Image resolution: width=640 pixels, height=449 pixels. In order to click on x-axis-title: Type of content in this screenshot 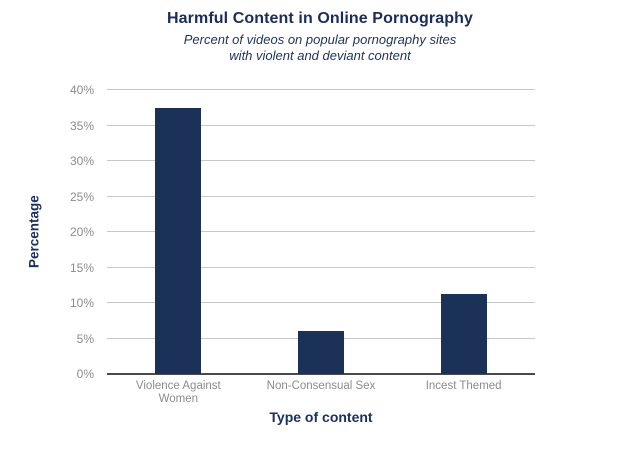, I will do `click(321, 417)`.